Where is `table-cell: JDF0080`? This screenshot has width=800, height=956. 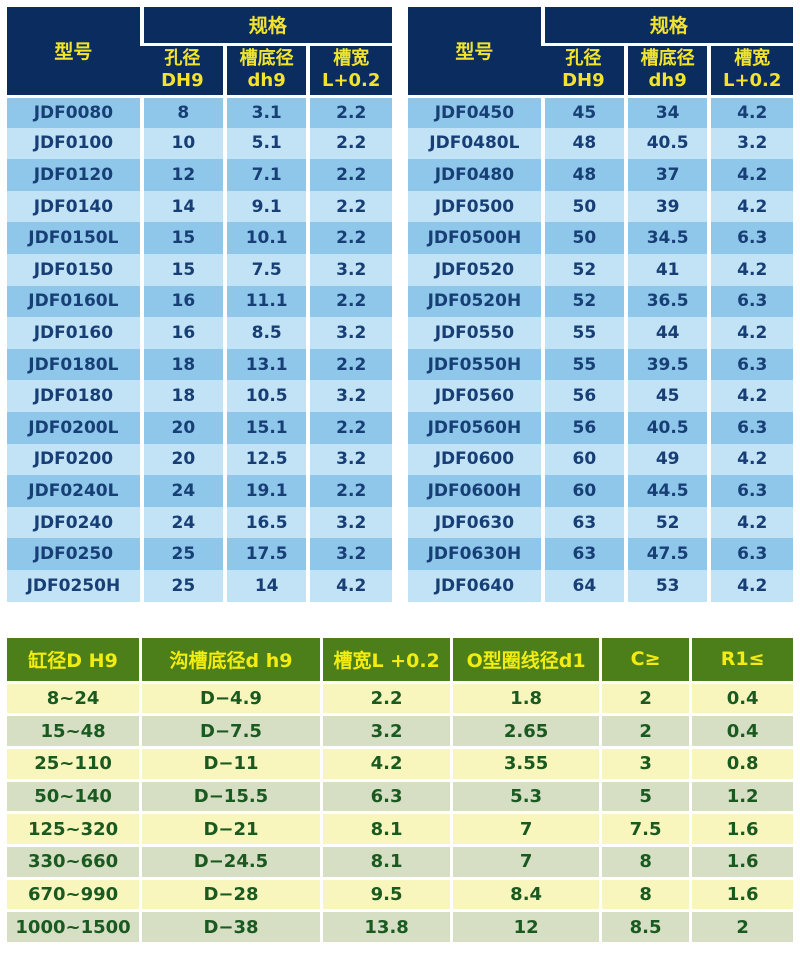
table-cell: JDF0080 is located at coordinates (74, 112).